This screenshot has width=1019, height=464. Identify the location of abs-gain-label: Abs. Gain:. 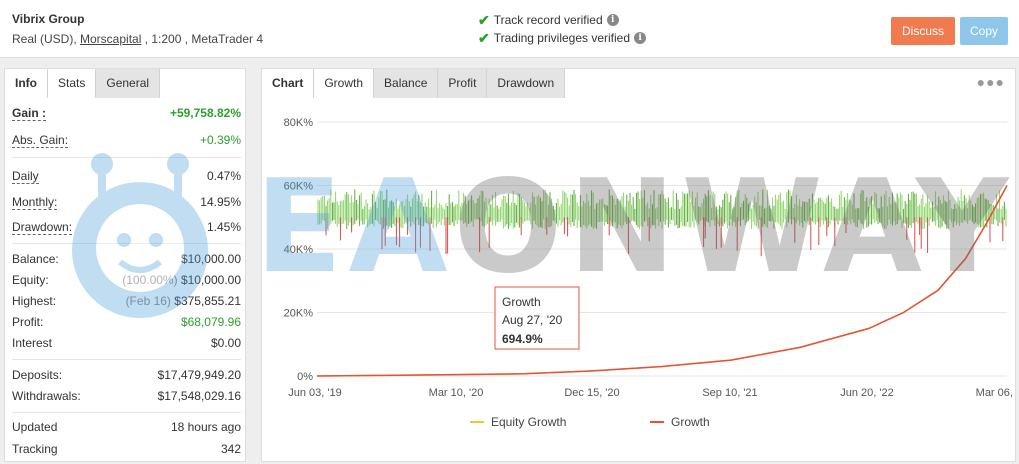
(40, 140).